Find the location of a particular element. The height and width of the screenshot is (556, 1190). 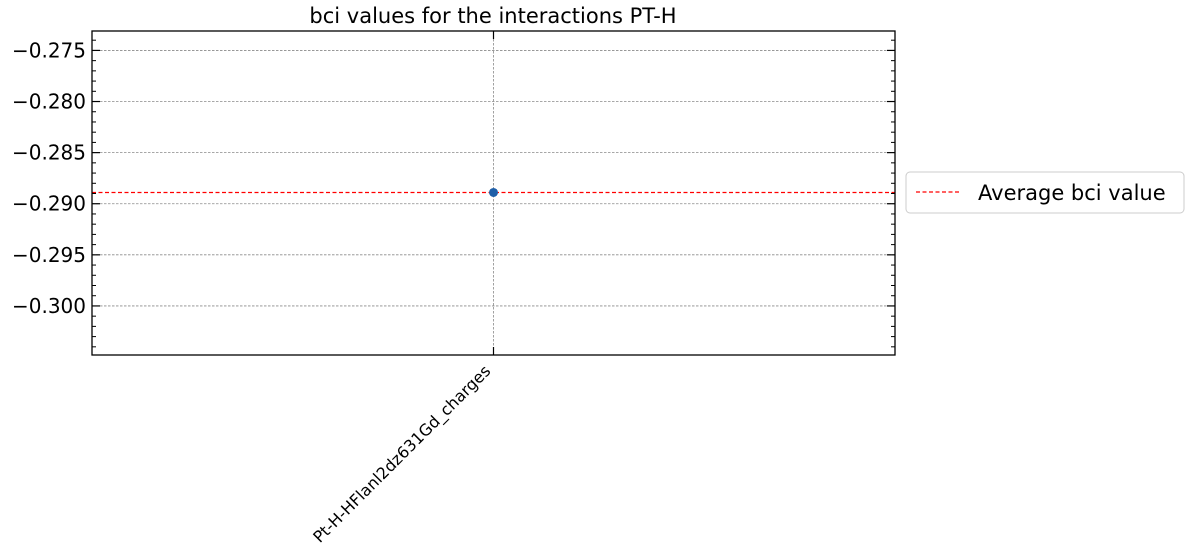

y-tick-labels: −0.300 −0.295 −0.290 −0.285 −0.280 −0.275 is located at coordinates (49, 178).